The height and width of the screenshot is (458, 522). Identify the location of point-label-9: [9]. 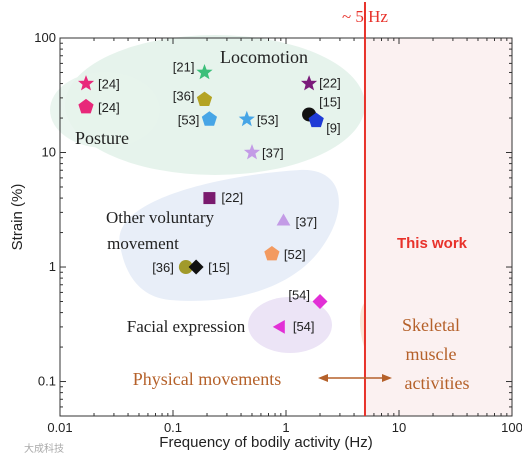
(333, 128).